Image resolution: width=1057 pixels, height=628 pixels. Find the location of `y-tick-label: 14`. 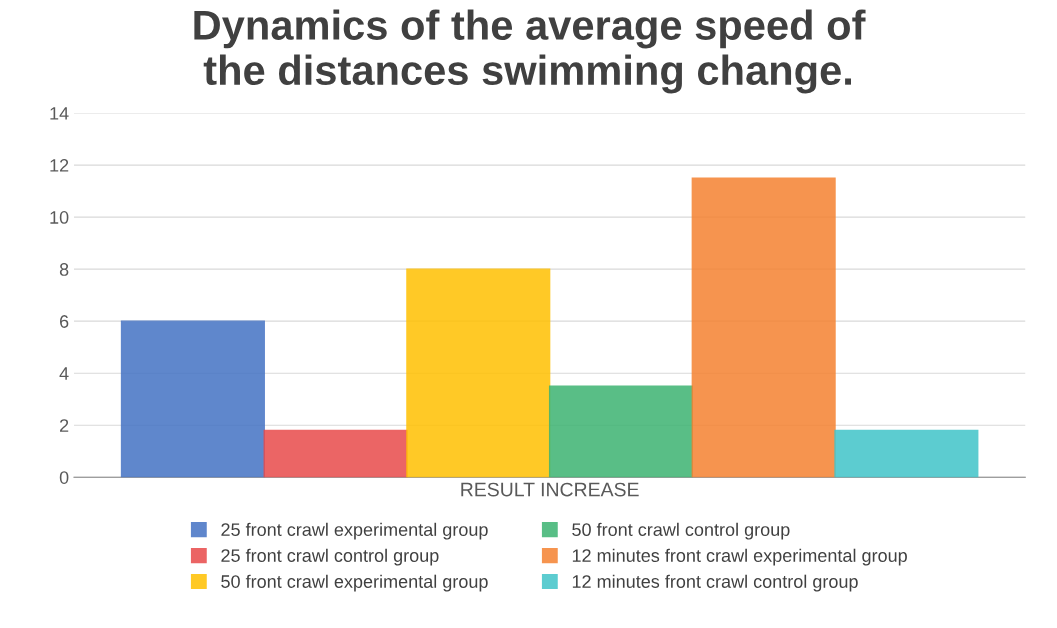

y-tick-label: 14 is located at coordinates (59, 113).